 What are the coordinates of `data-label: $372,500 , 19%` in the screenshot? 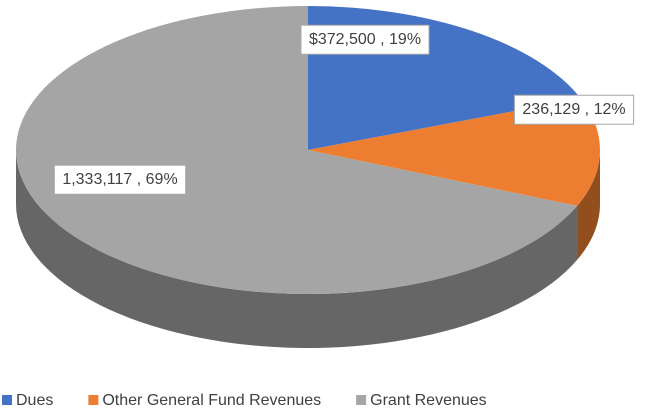 It's located at (365, 39).